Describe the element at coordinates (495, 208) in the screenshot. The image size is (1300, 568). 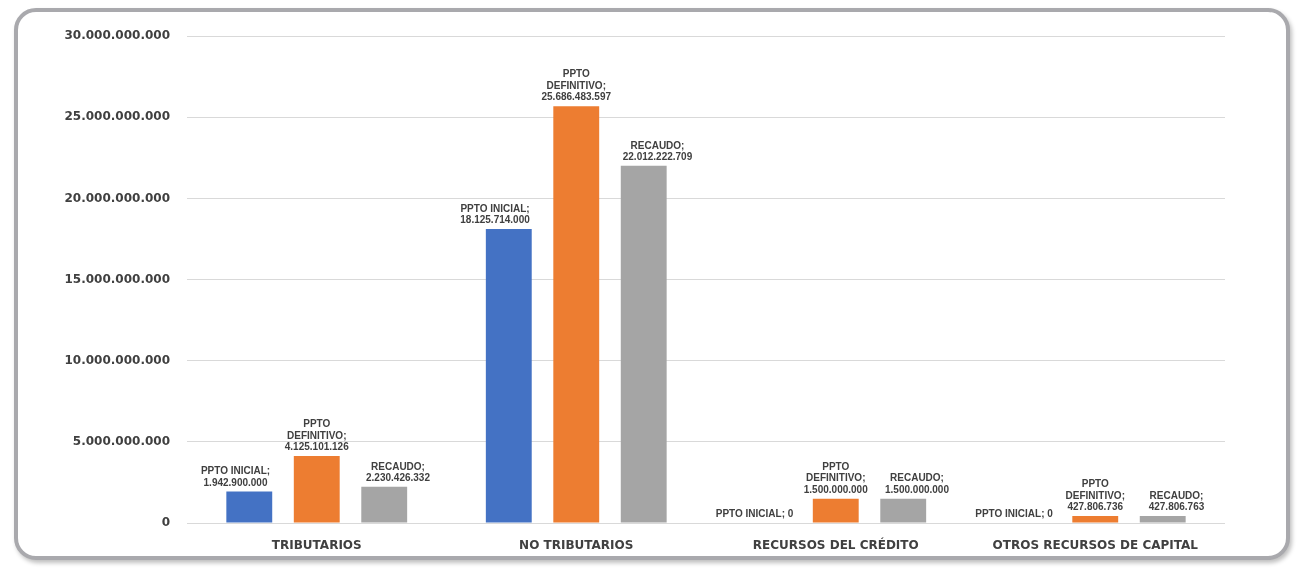
I see `text: PPTO INICIAL;` at that location.